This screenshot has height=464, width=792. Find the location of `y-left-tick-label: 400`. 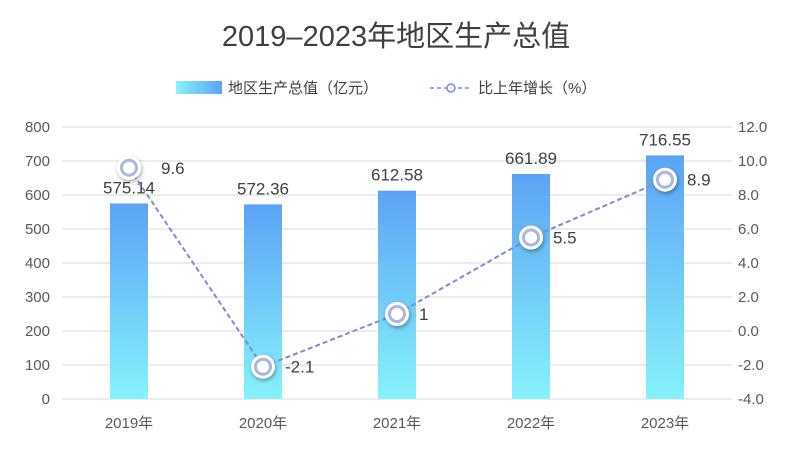

y-left-tick-label: 400 is located at coordinates (37, 263).